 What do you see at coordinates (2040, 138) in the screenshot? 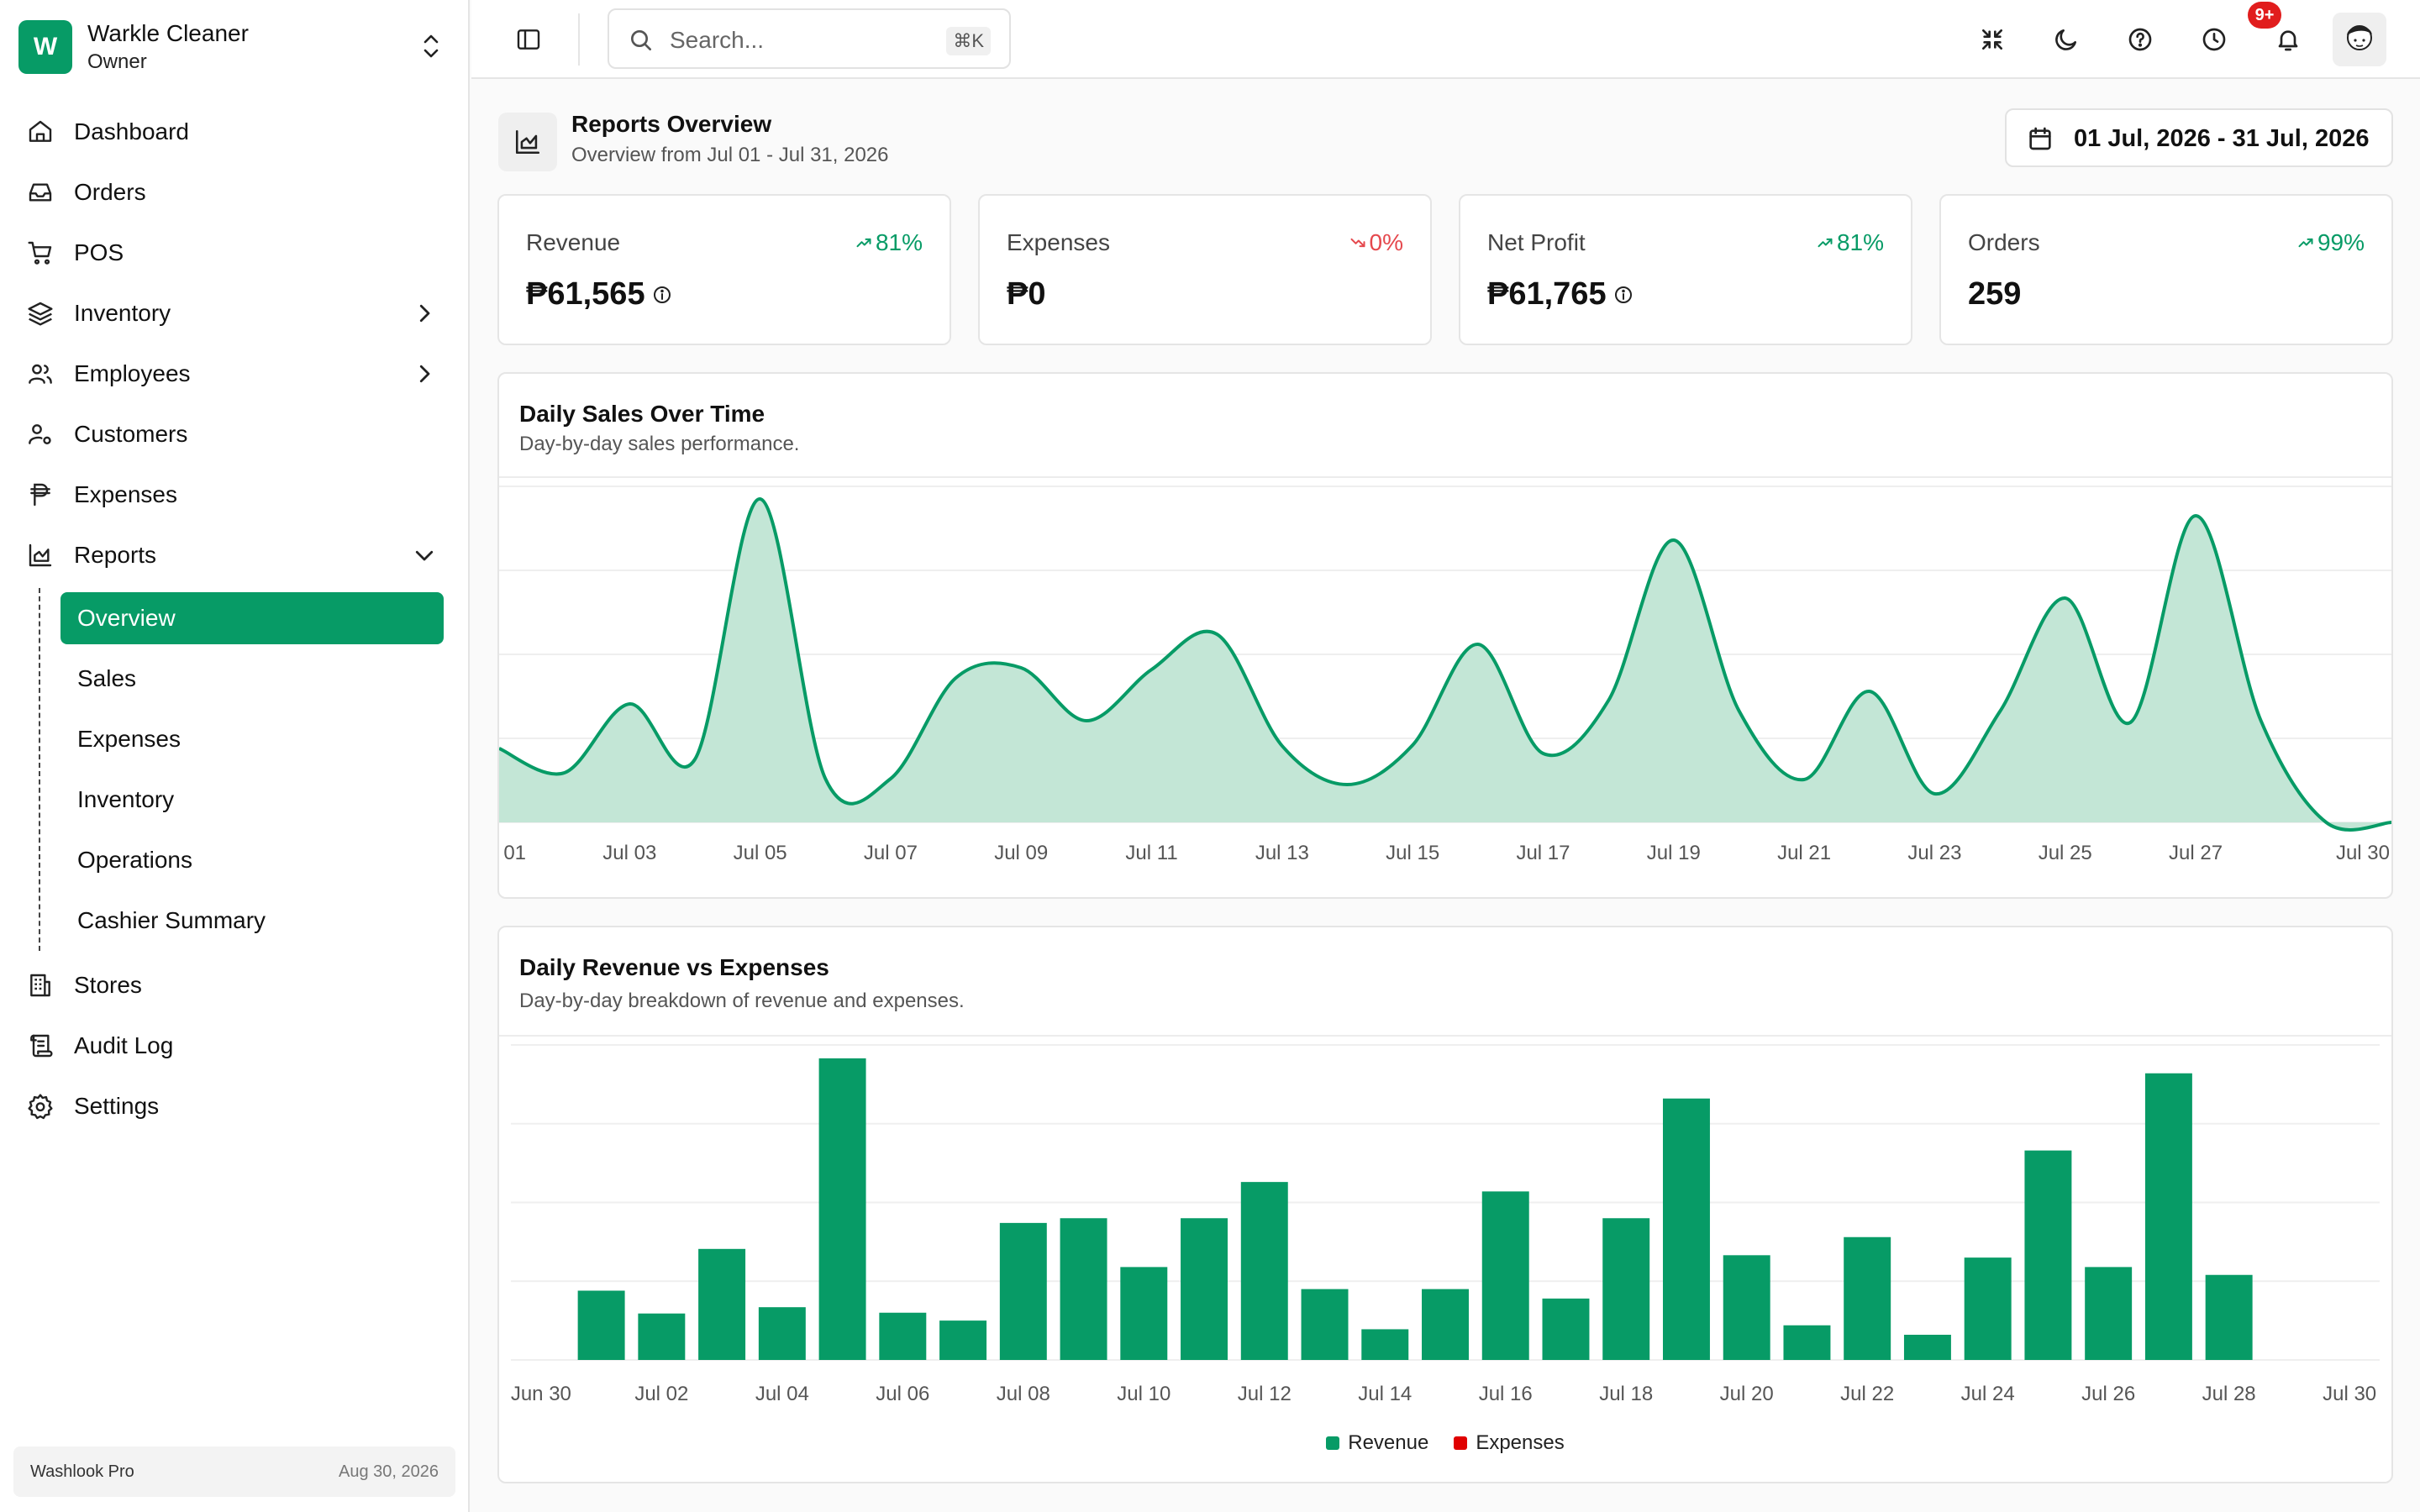
I see `calendar-icon` at bounding box center [2040, 138].